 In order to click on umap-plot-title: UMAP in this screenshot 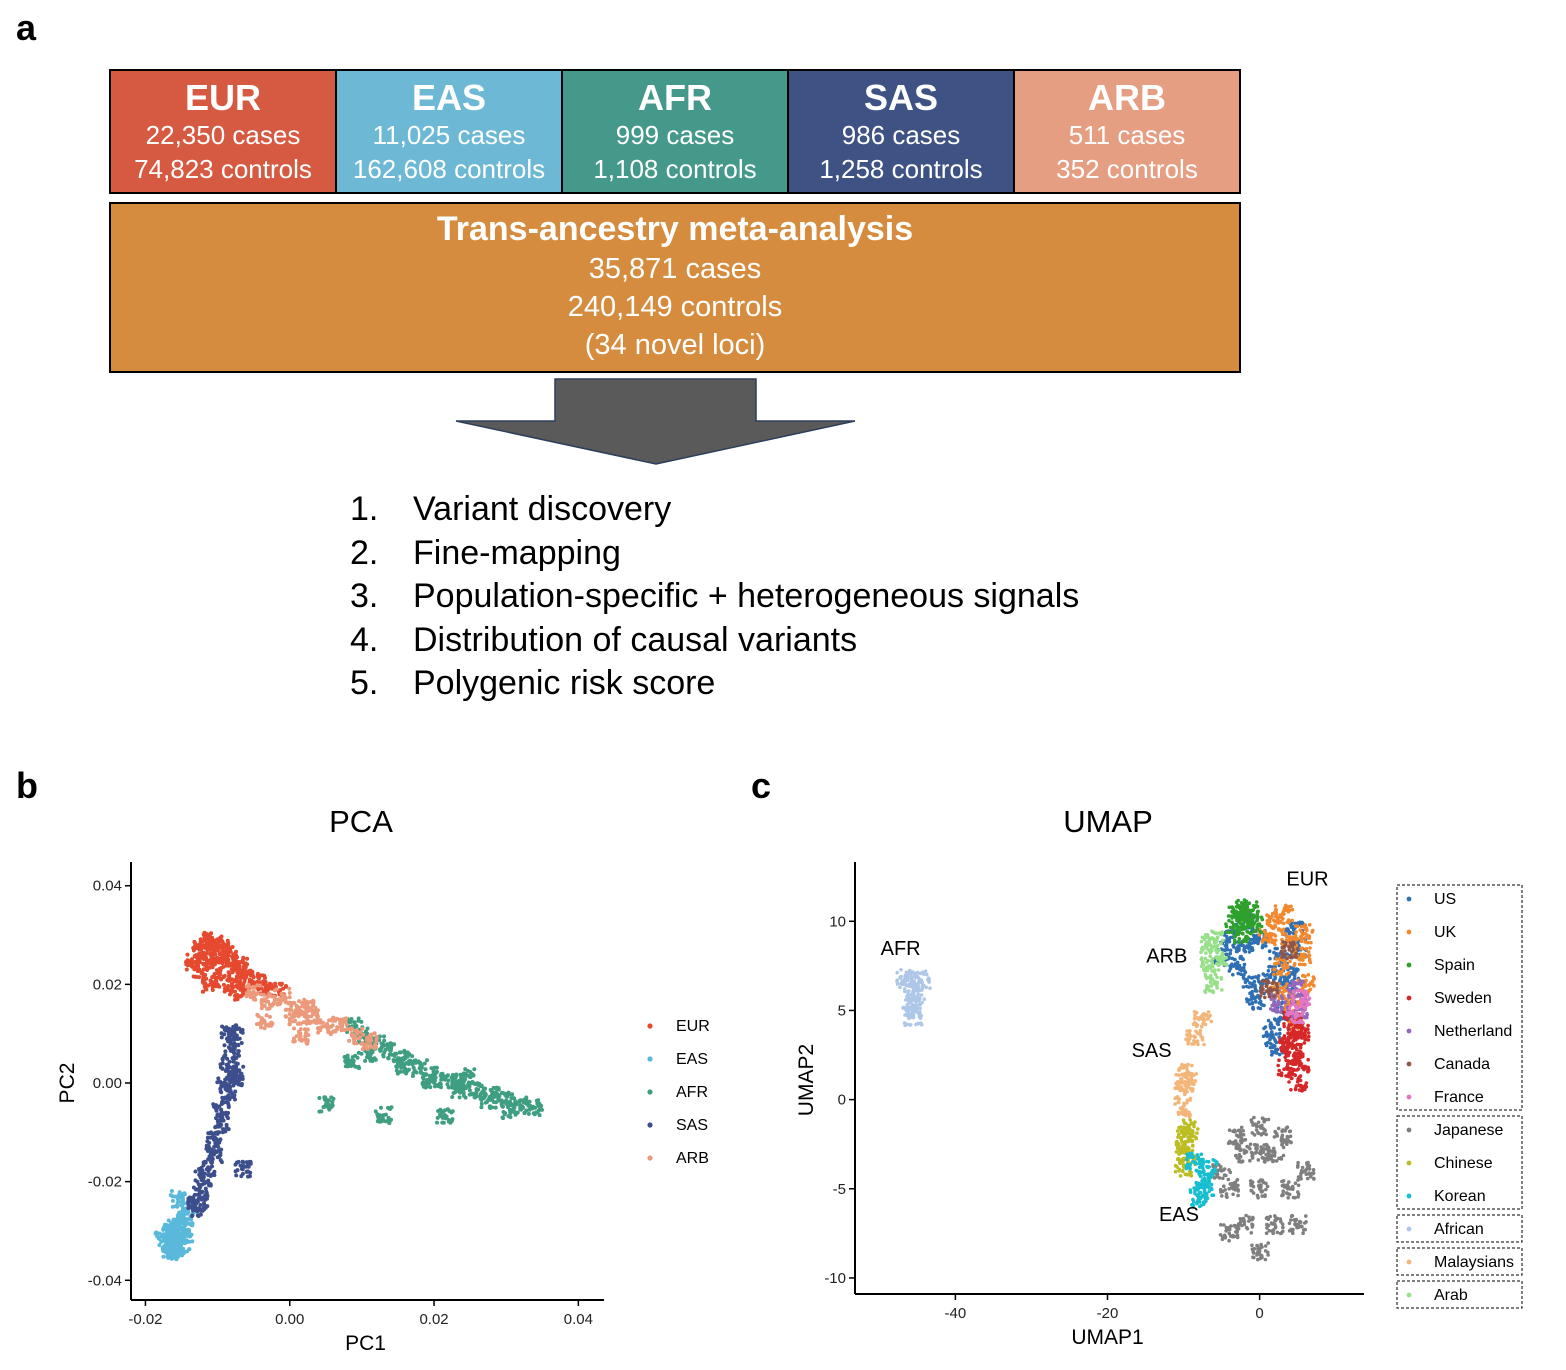, I will do `click(1108, 821)`.